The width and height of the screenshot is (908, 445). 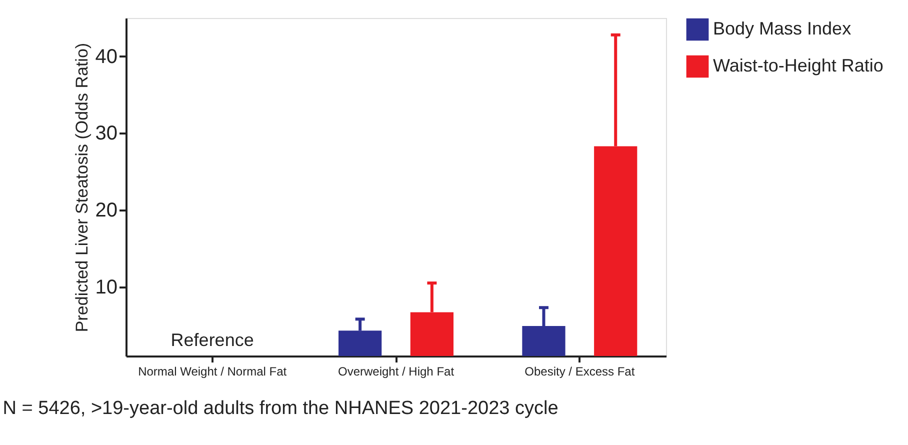 What do you see at coordinates (782, 28) in the screenshot?
I see `legend-label: Body Mass Index` at bounding box center [782, 28].